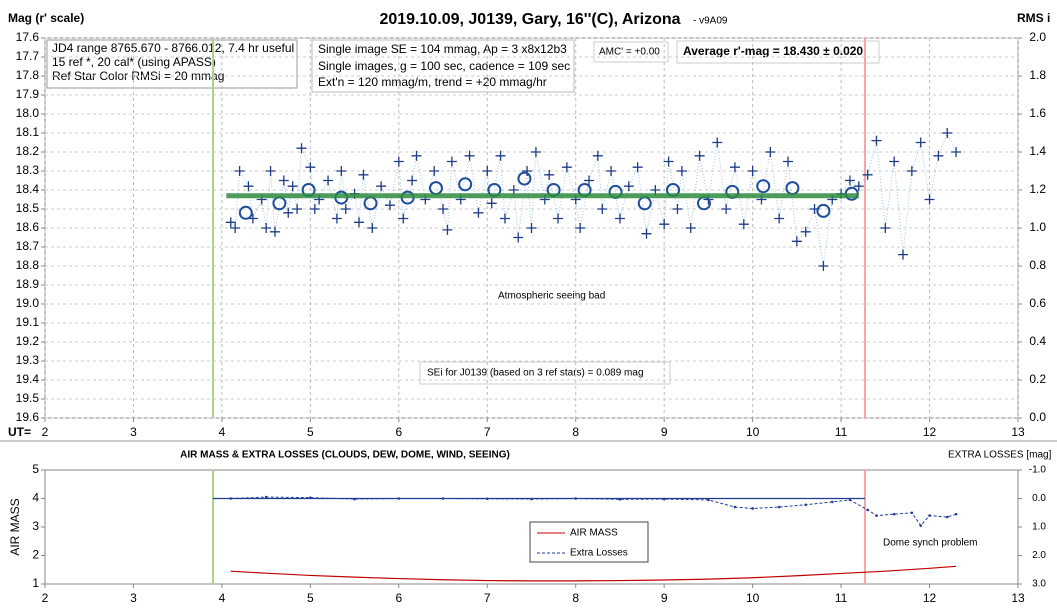  Describe the element at coordinates (1039, 584) in the screenshot. I see `y2-tick-label: 3.0` at that location.